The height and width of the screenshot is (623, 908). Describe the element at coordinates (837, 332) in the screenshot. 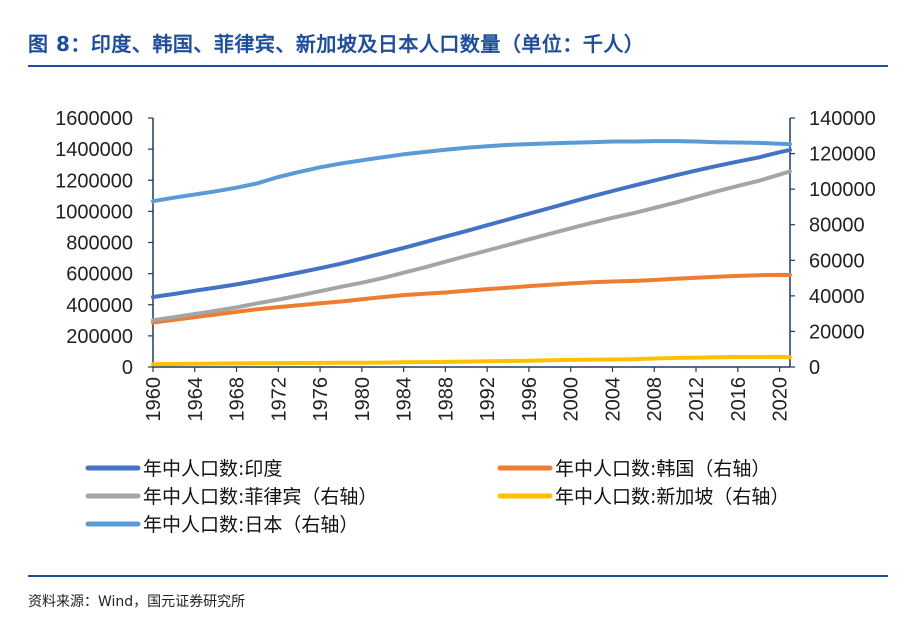

I see `right-axis-tick-label: 20000` at that location.